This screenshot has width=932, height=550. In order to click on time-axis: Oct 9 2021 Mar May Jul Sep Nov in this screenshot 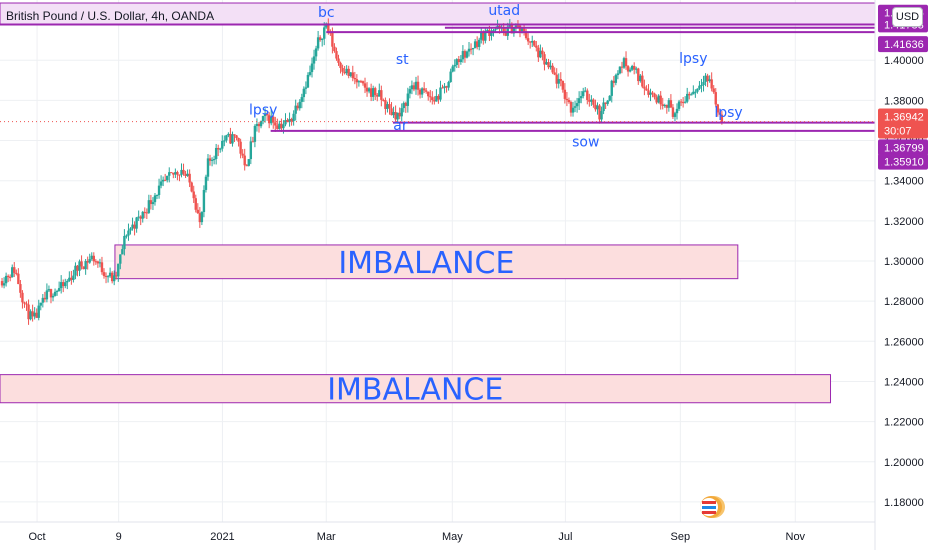, I will do `click(437, 532)`.